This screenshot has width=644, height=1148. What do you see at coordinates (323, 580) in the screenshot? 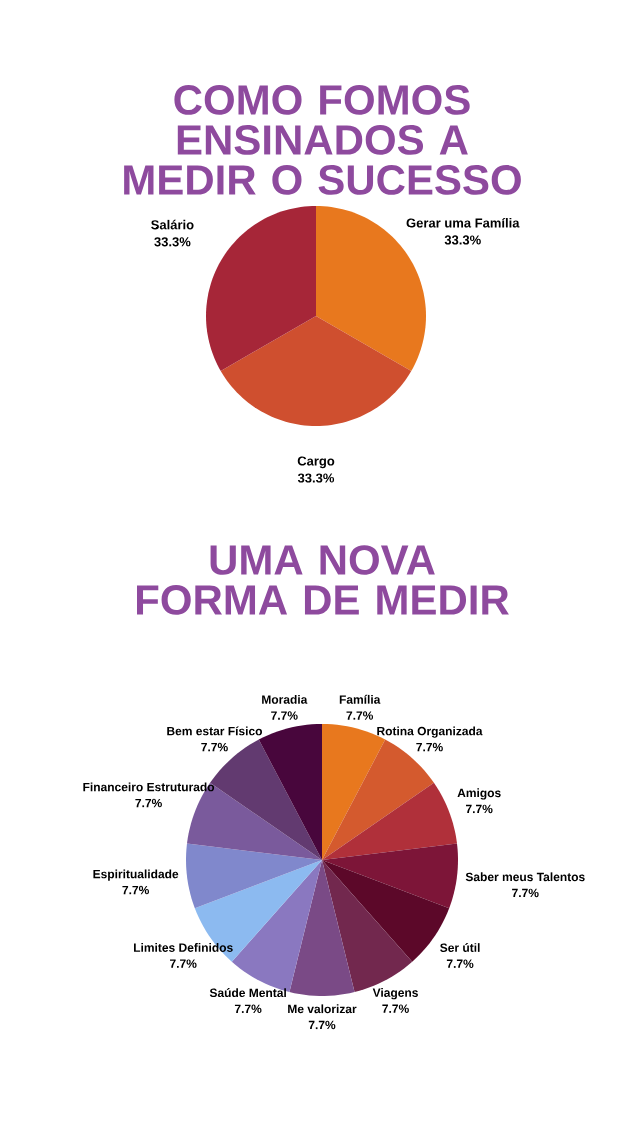
I see `chart-title: UMA NOVA FORMA DE MEDIR` at bounding box center [323, 580].